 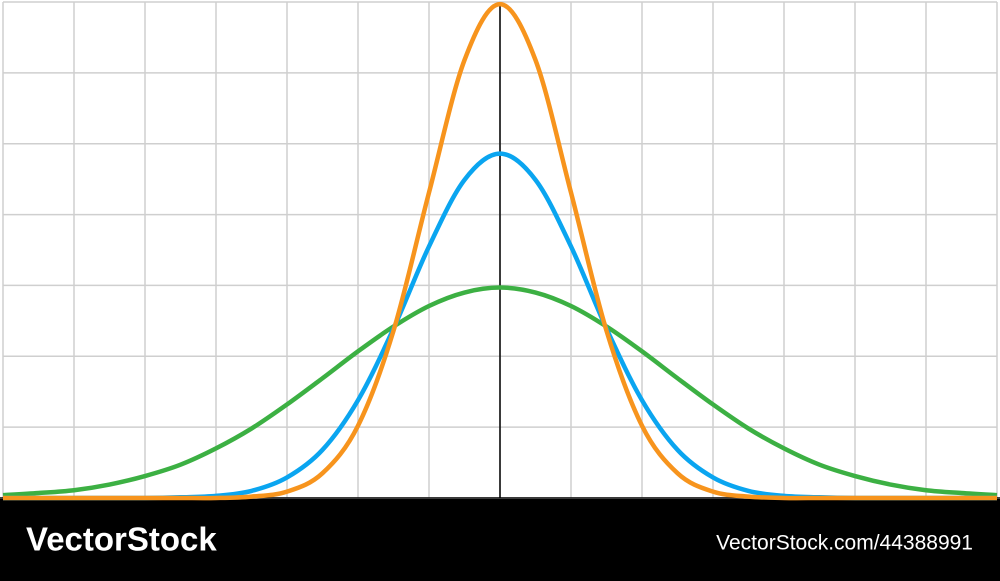 What do you see at coordinates (844, 543) in the screenshot?
I see `image-id: VectorStock.com/44388991` at bounding box center [844, 543].